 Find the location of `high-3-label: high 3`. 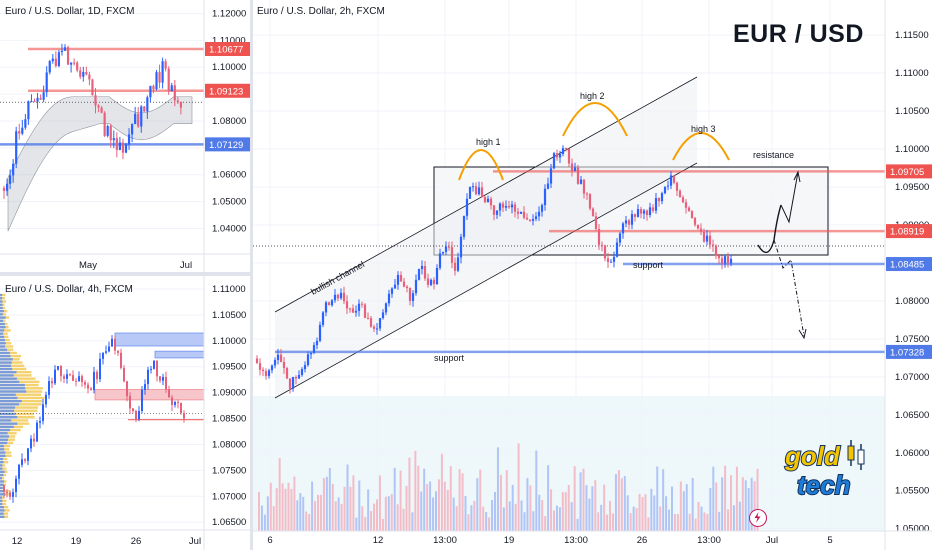

high-3-label: high 3 is located at coordinates (703, 129).